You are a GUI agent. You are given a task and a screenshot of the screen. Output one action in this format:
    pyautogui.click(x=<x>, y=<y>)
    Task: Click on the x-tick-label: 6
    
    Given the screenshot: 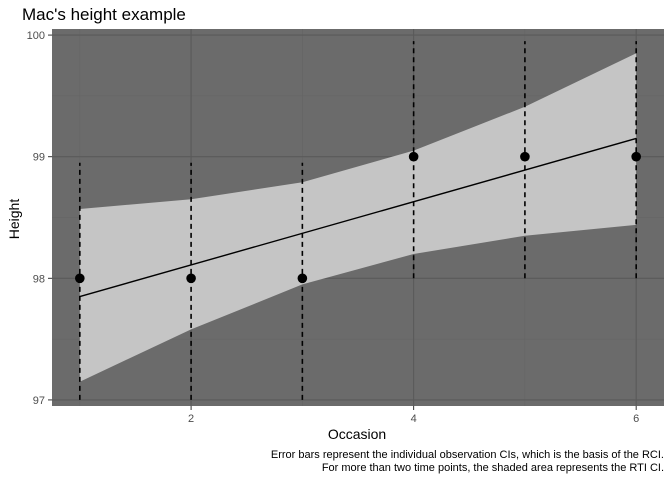 What is the action you would take?
    pyautogui.click(x=636, y=419)
    